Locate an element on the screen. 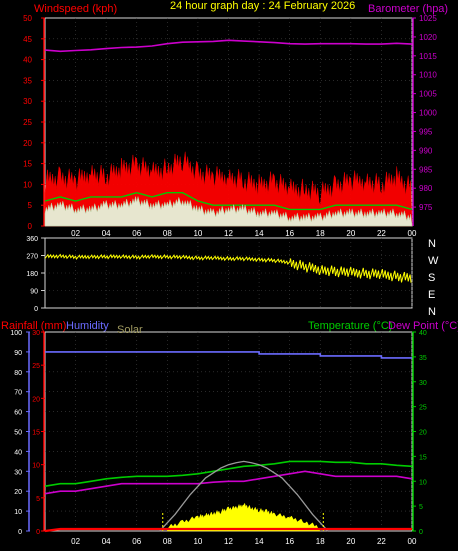  compass-s: S is located at coordinates (431, 278).